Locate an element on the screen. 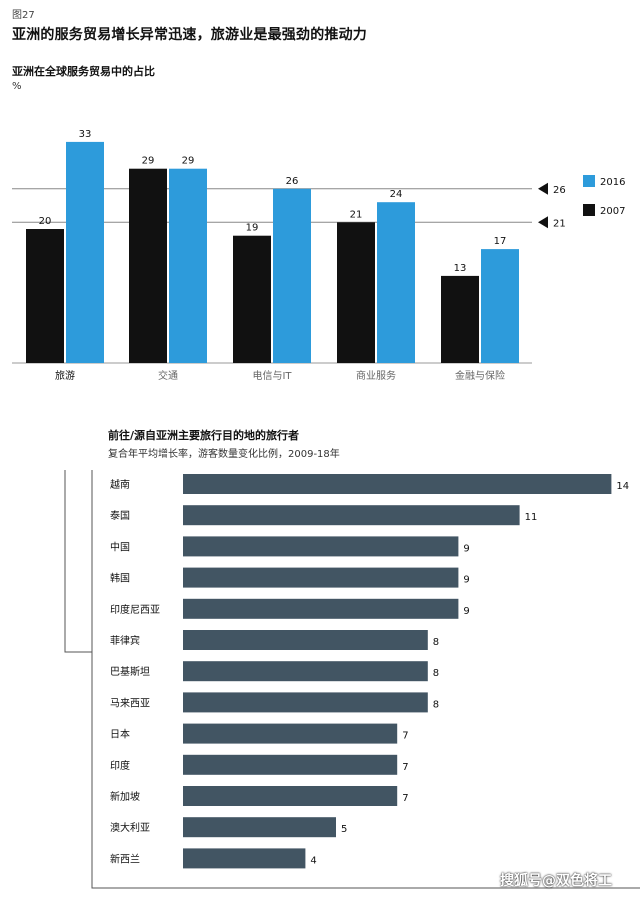 This screenshot has height=898, width=640. data-label: 14 is located at coordinates (622, 486).